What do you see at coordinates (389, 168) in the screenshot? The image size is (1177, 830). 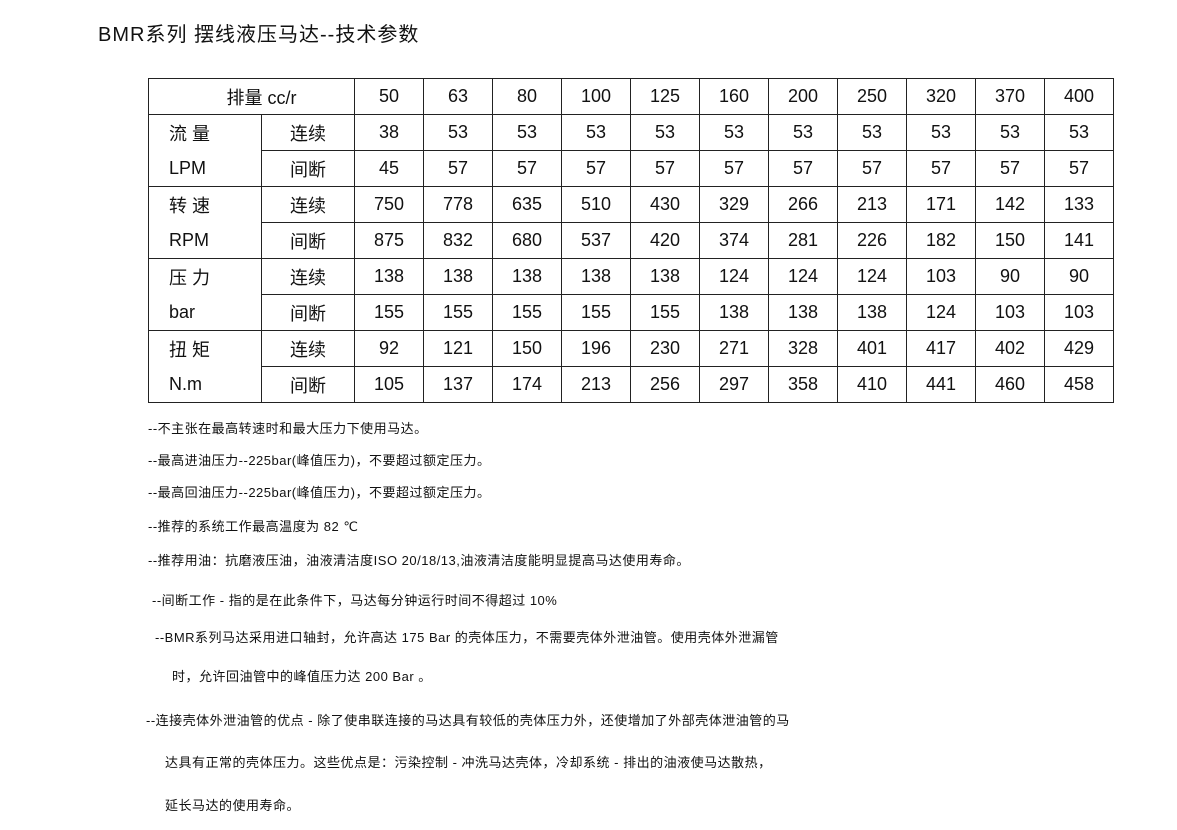 I see `value-cell: 45` at bounding box center [389, 168].